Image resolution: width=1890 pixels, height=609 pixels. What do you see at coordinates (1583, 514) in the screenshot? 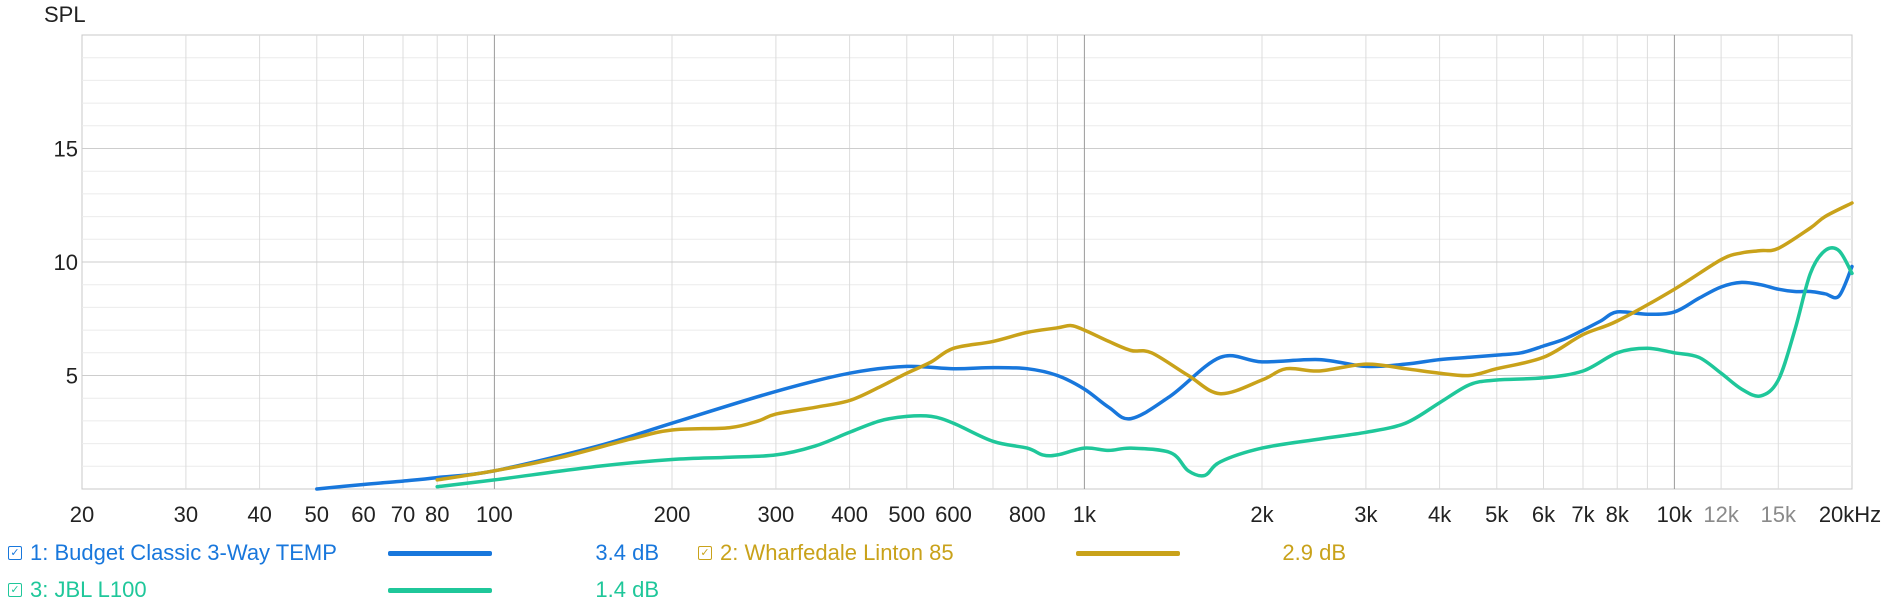
I see `x-tick-label: 7k` at bounding box center [1583, 514].